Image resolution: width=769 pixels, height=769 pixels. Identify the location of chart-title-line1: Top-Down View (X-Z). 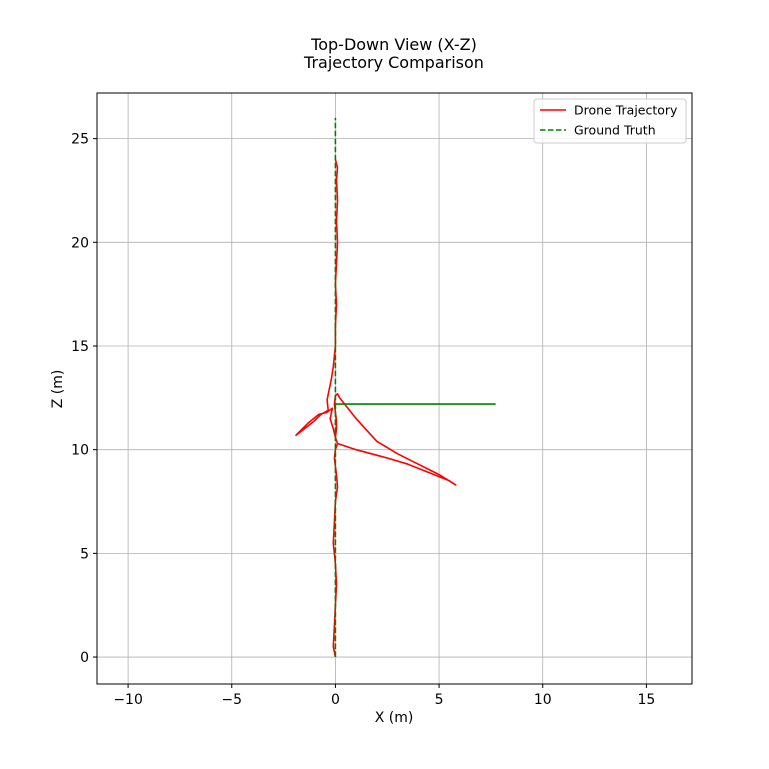
(393, 44).